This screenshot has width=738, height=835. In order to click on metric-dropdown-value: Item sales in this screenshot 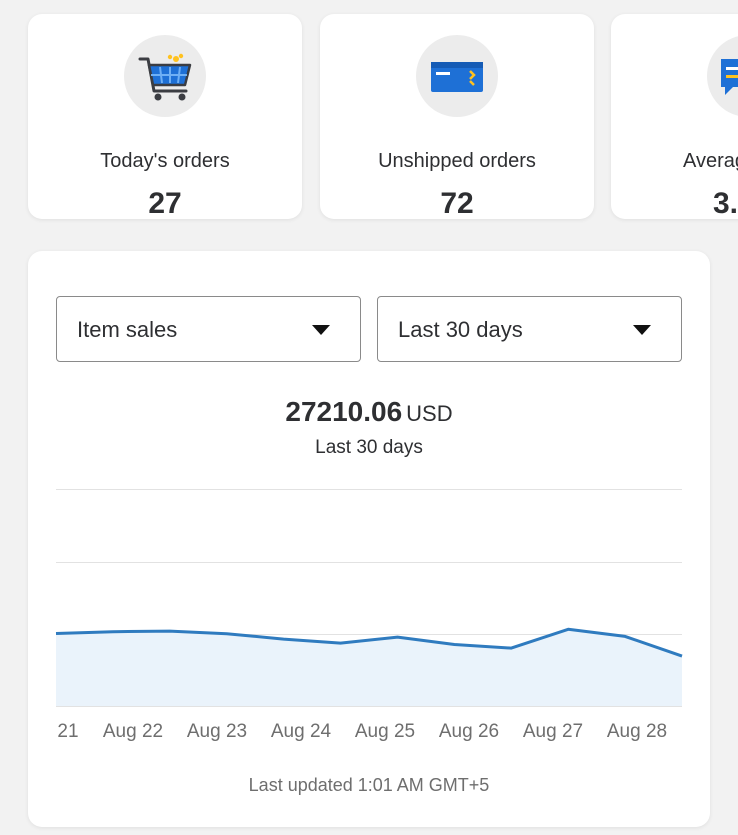, I will do `click(127, 329)`.